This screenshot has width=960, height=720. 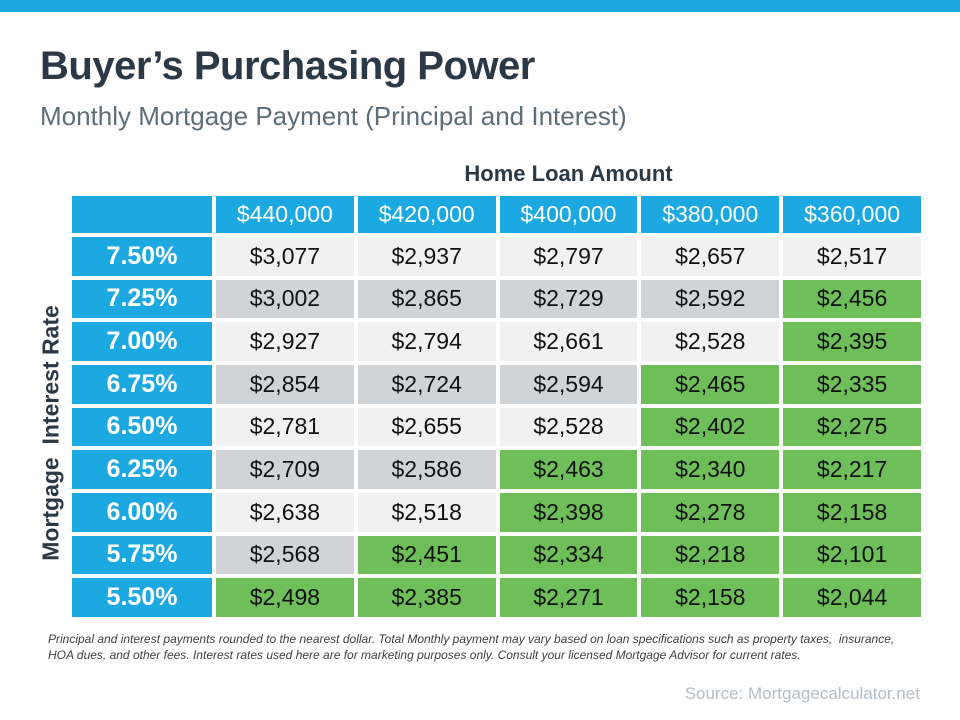 What do you see at coordinates (285, 512) in the screenshot?
I see `payment-cell: $2,638` at bounding box center [285, 512].